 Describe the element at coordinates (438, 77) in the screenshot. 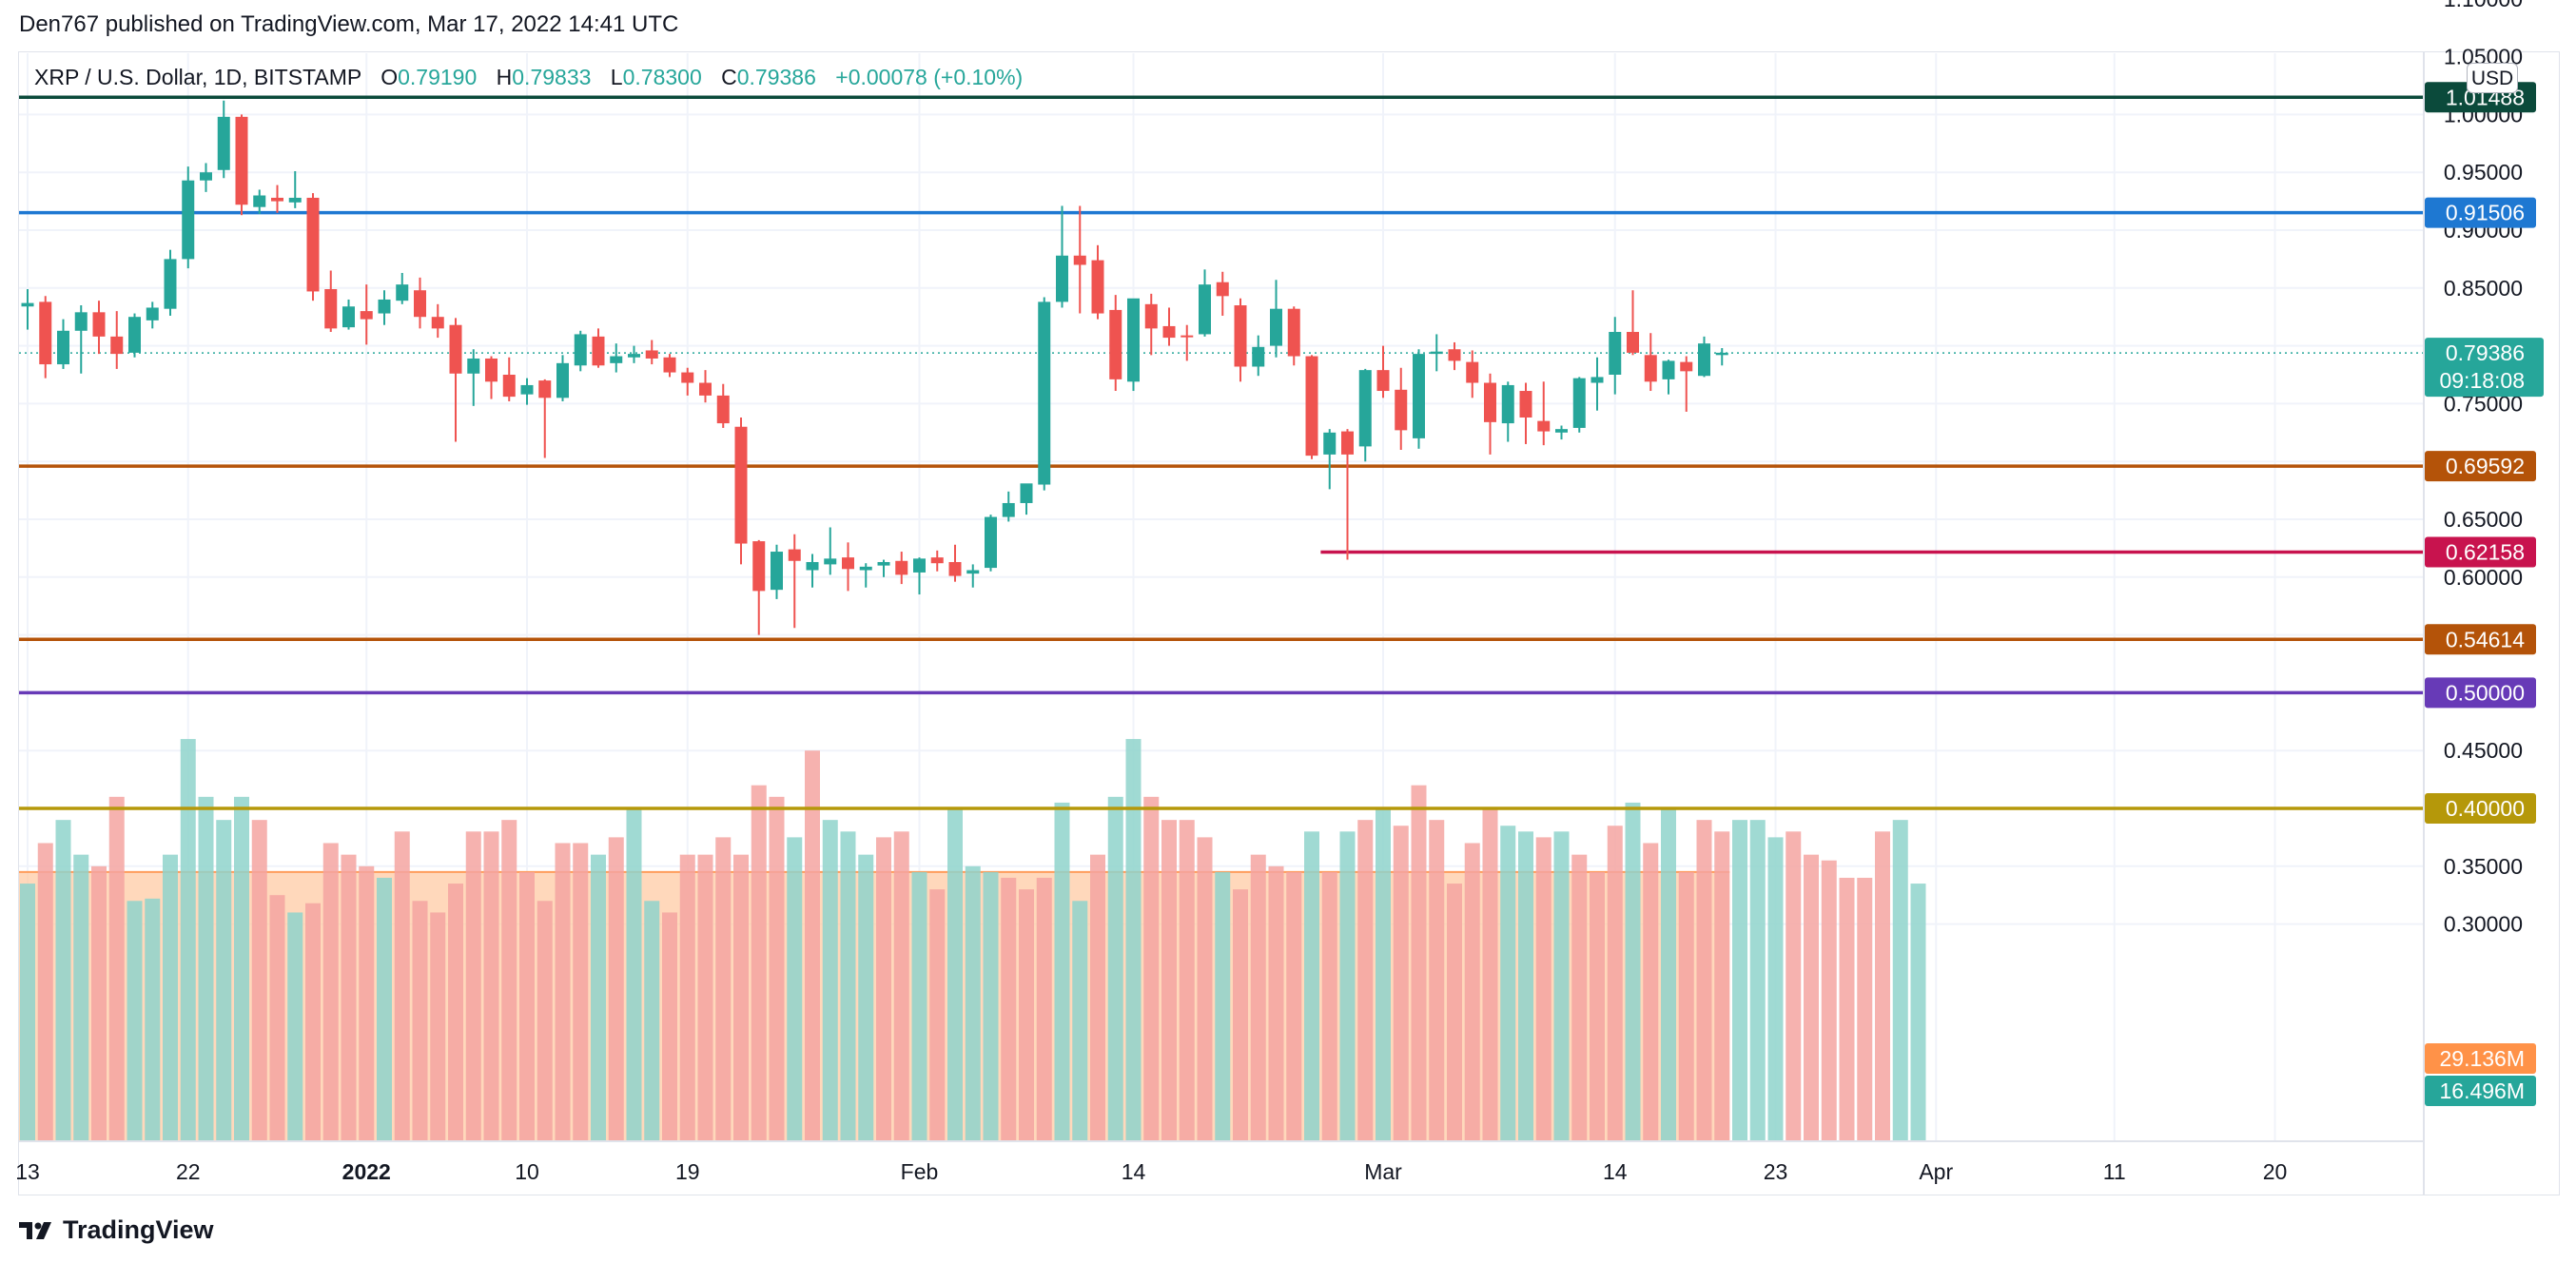

I see `open-value: 0.79190` at that location.